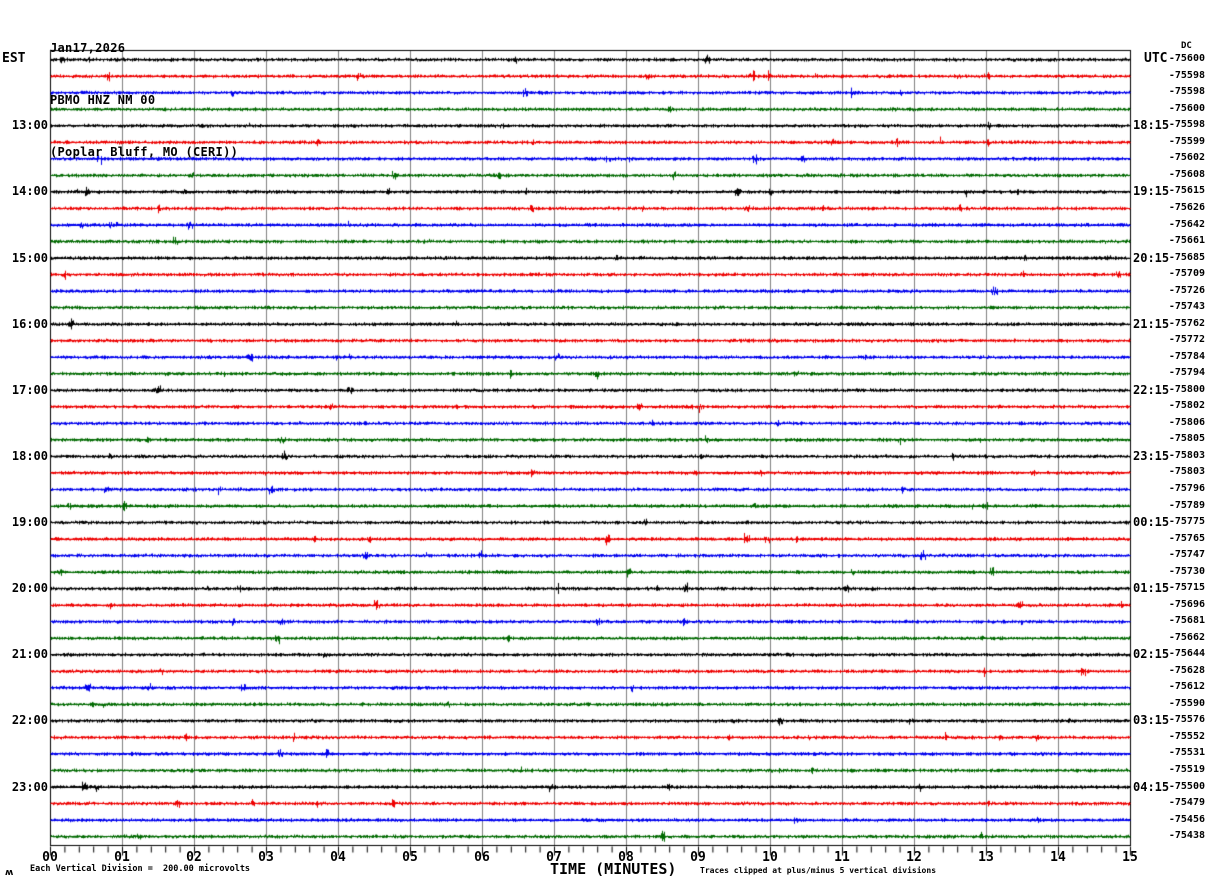 The height and width of the screenshot is (886, 1210). I want to click on x-tick-label: 06, so click(482, 857).